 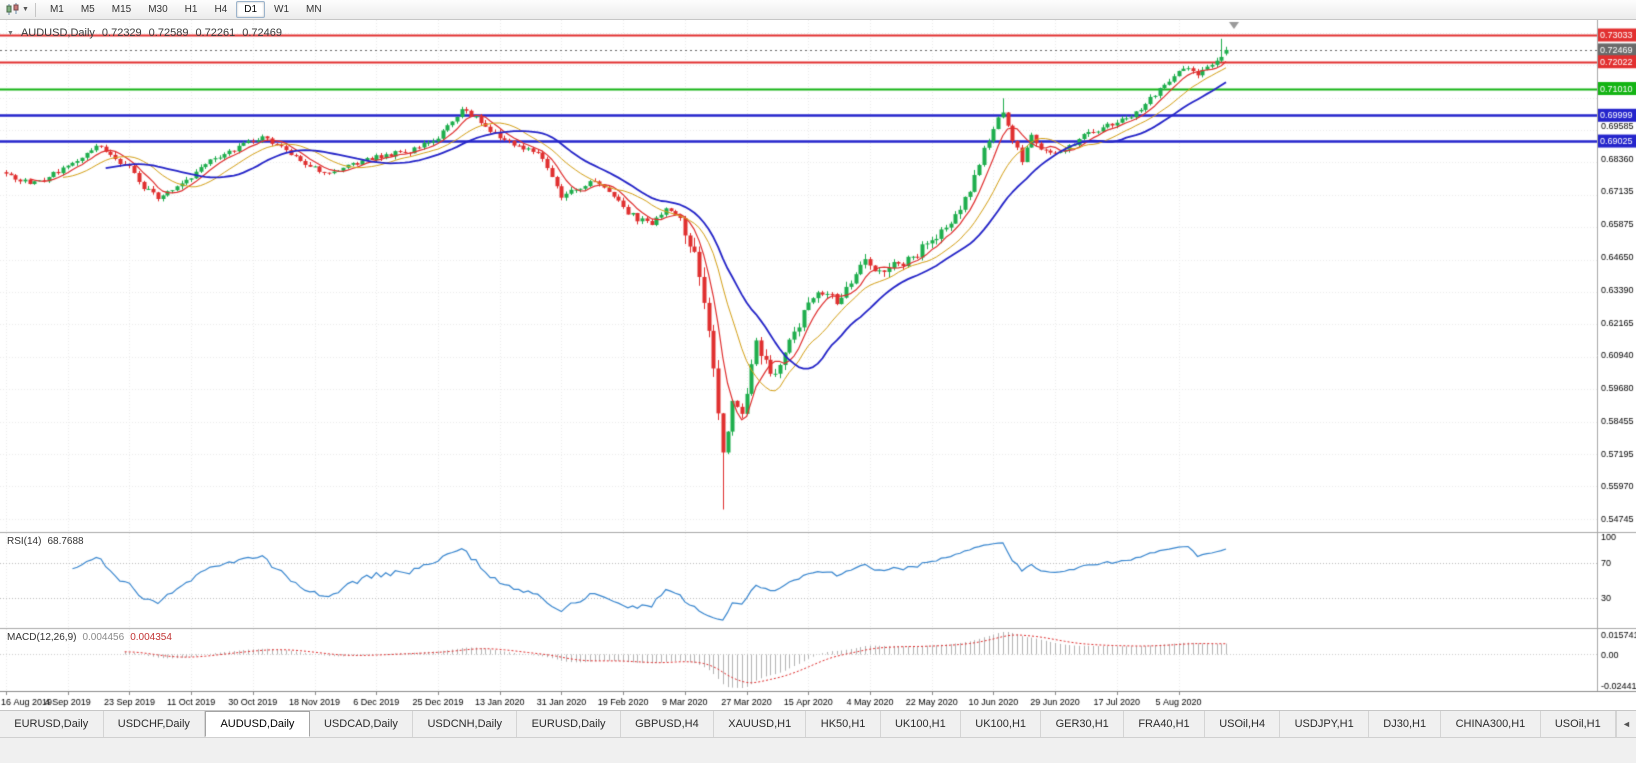 What do you see at coordinates (191, 9) in the screenshot?
I see `timeframe-button-h1: H1` at bounding box center [191, 9].